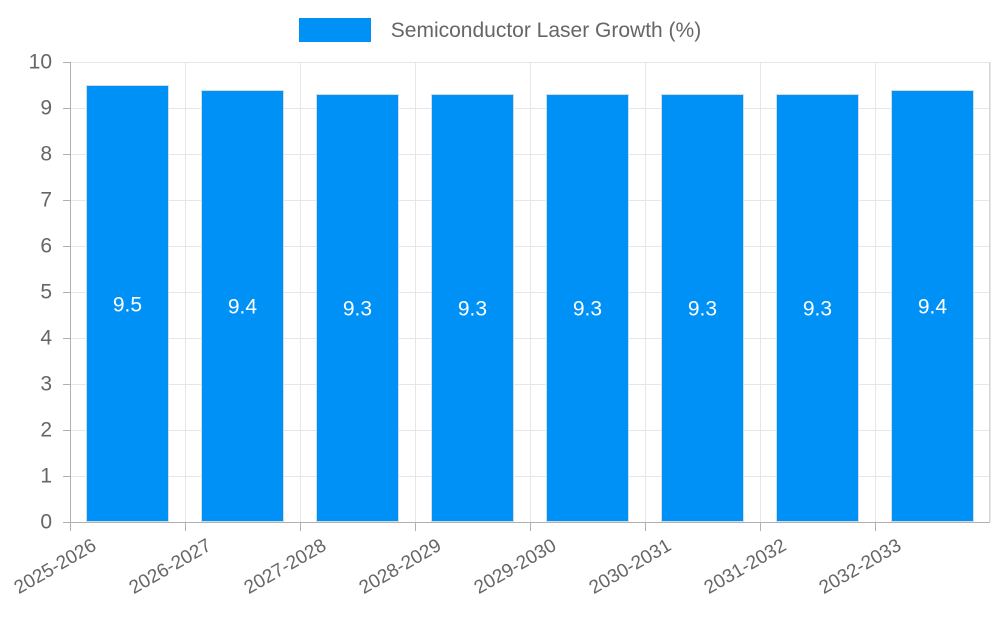 This screenshot has height=623, width=1000. I want to click on legend-color-swatch-icon, so click(334, 30).